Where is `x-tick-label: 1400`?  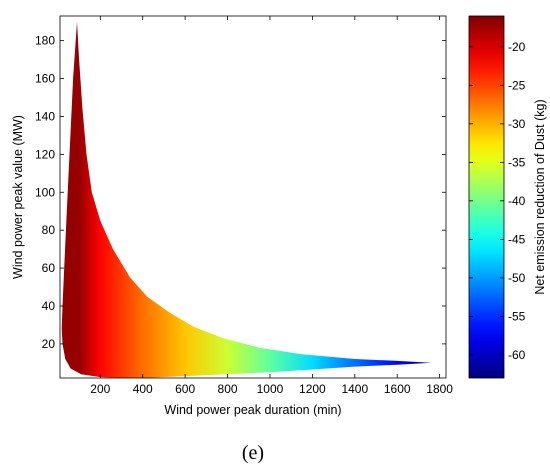
x-tick-label: 1400 is located at coordinates (354, 389).